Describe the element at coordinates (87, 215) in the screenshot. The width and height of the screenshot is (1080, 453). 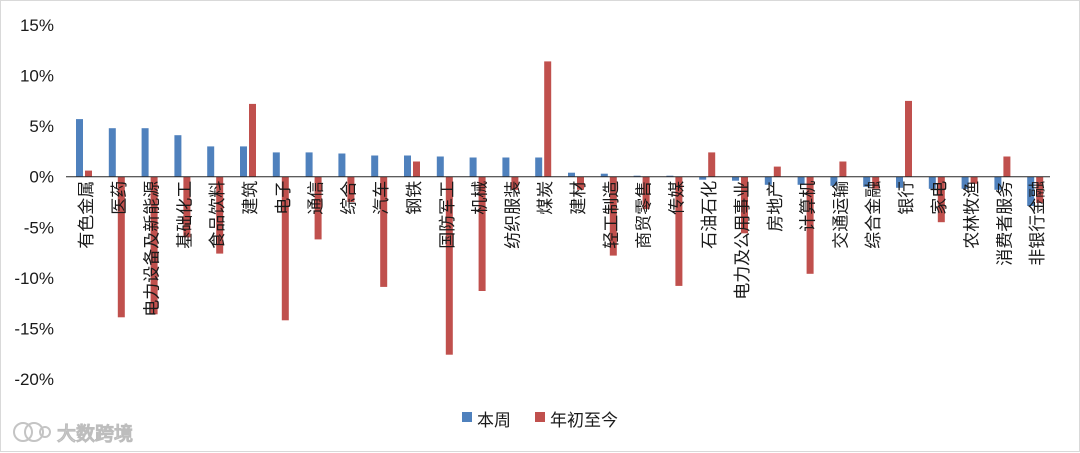
I see `category-label: 有色金属` at that location.